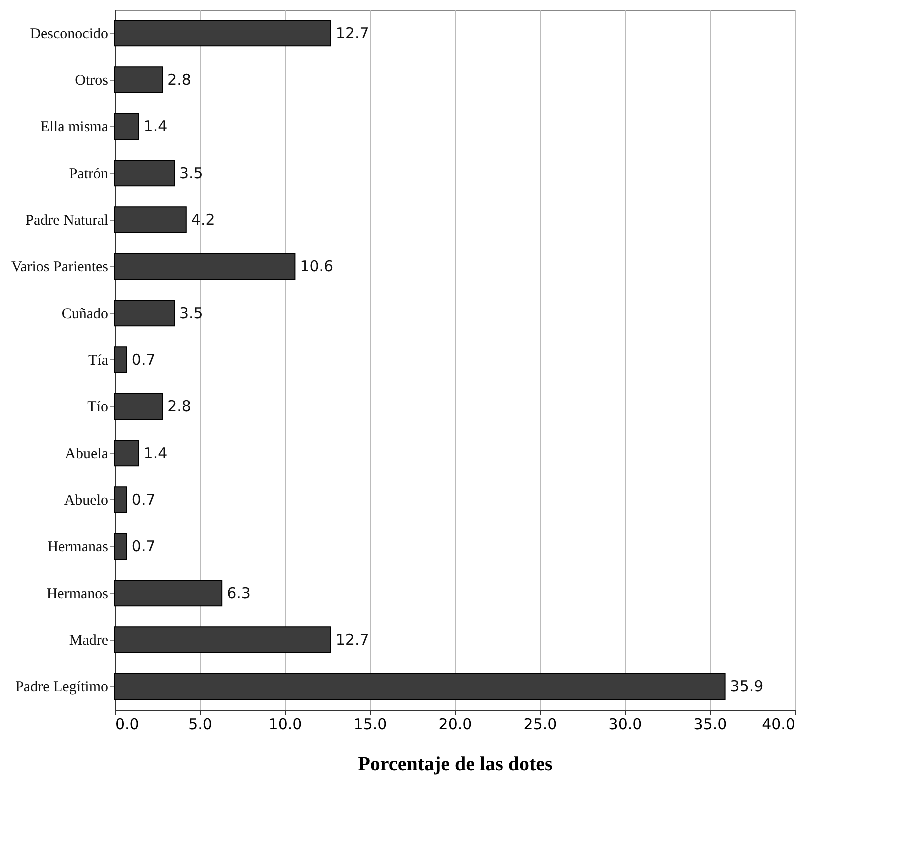 The height and width of the screenshot is (857, 911). I want to click on y-tick-label: Hermanas, so click(78, 548).